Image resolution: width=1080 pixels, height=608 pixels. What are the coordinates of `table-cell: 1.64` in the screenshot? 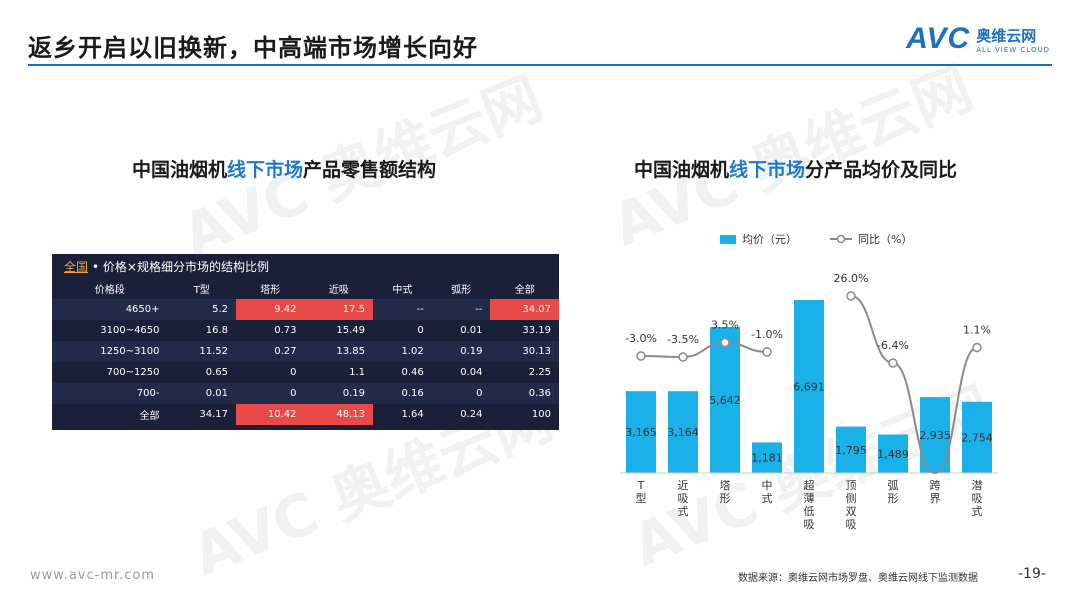 It's located at (412, 414).